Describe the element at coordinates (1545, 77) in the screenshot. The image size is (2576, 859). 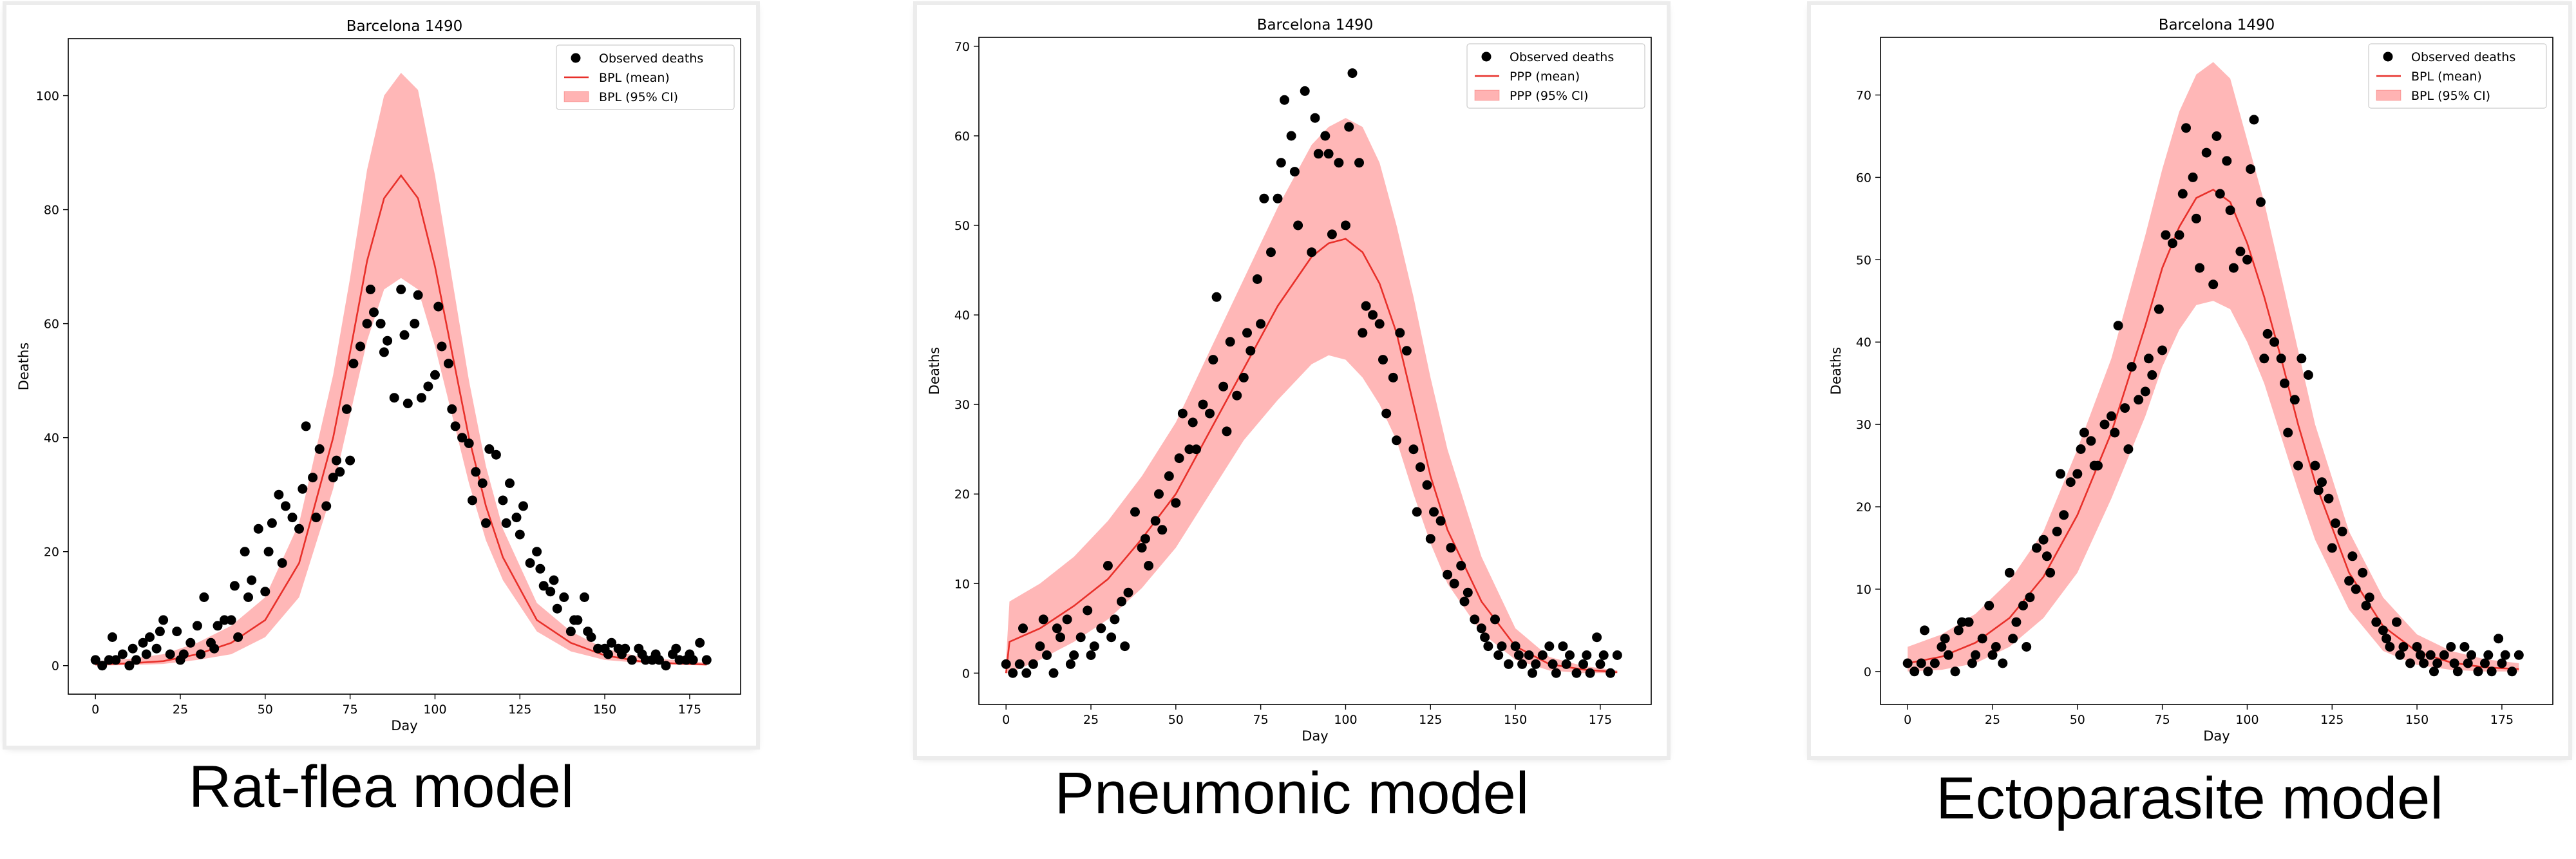
I see `legend-label: PPP (mean)` at that location.